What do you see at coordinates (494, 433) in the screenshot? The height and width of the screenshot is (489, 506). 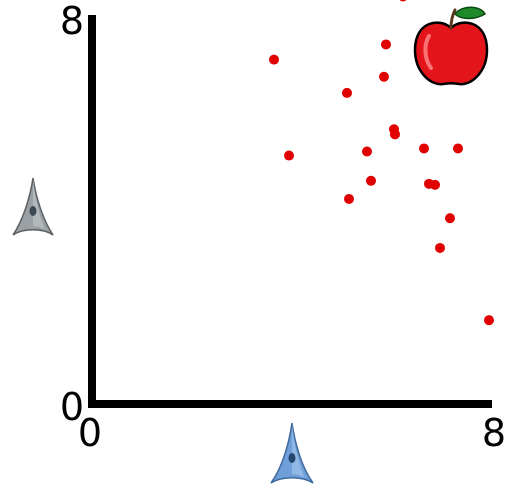 I see `x-tick-label-max: 8` at bounding box center [494, 433].